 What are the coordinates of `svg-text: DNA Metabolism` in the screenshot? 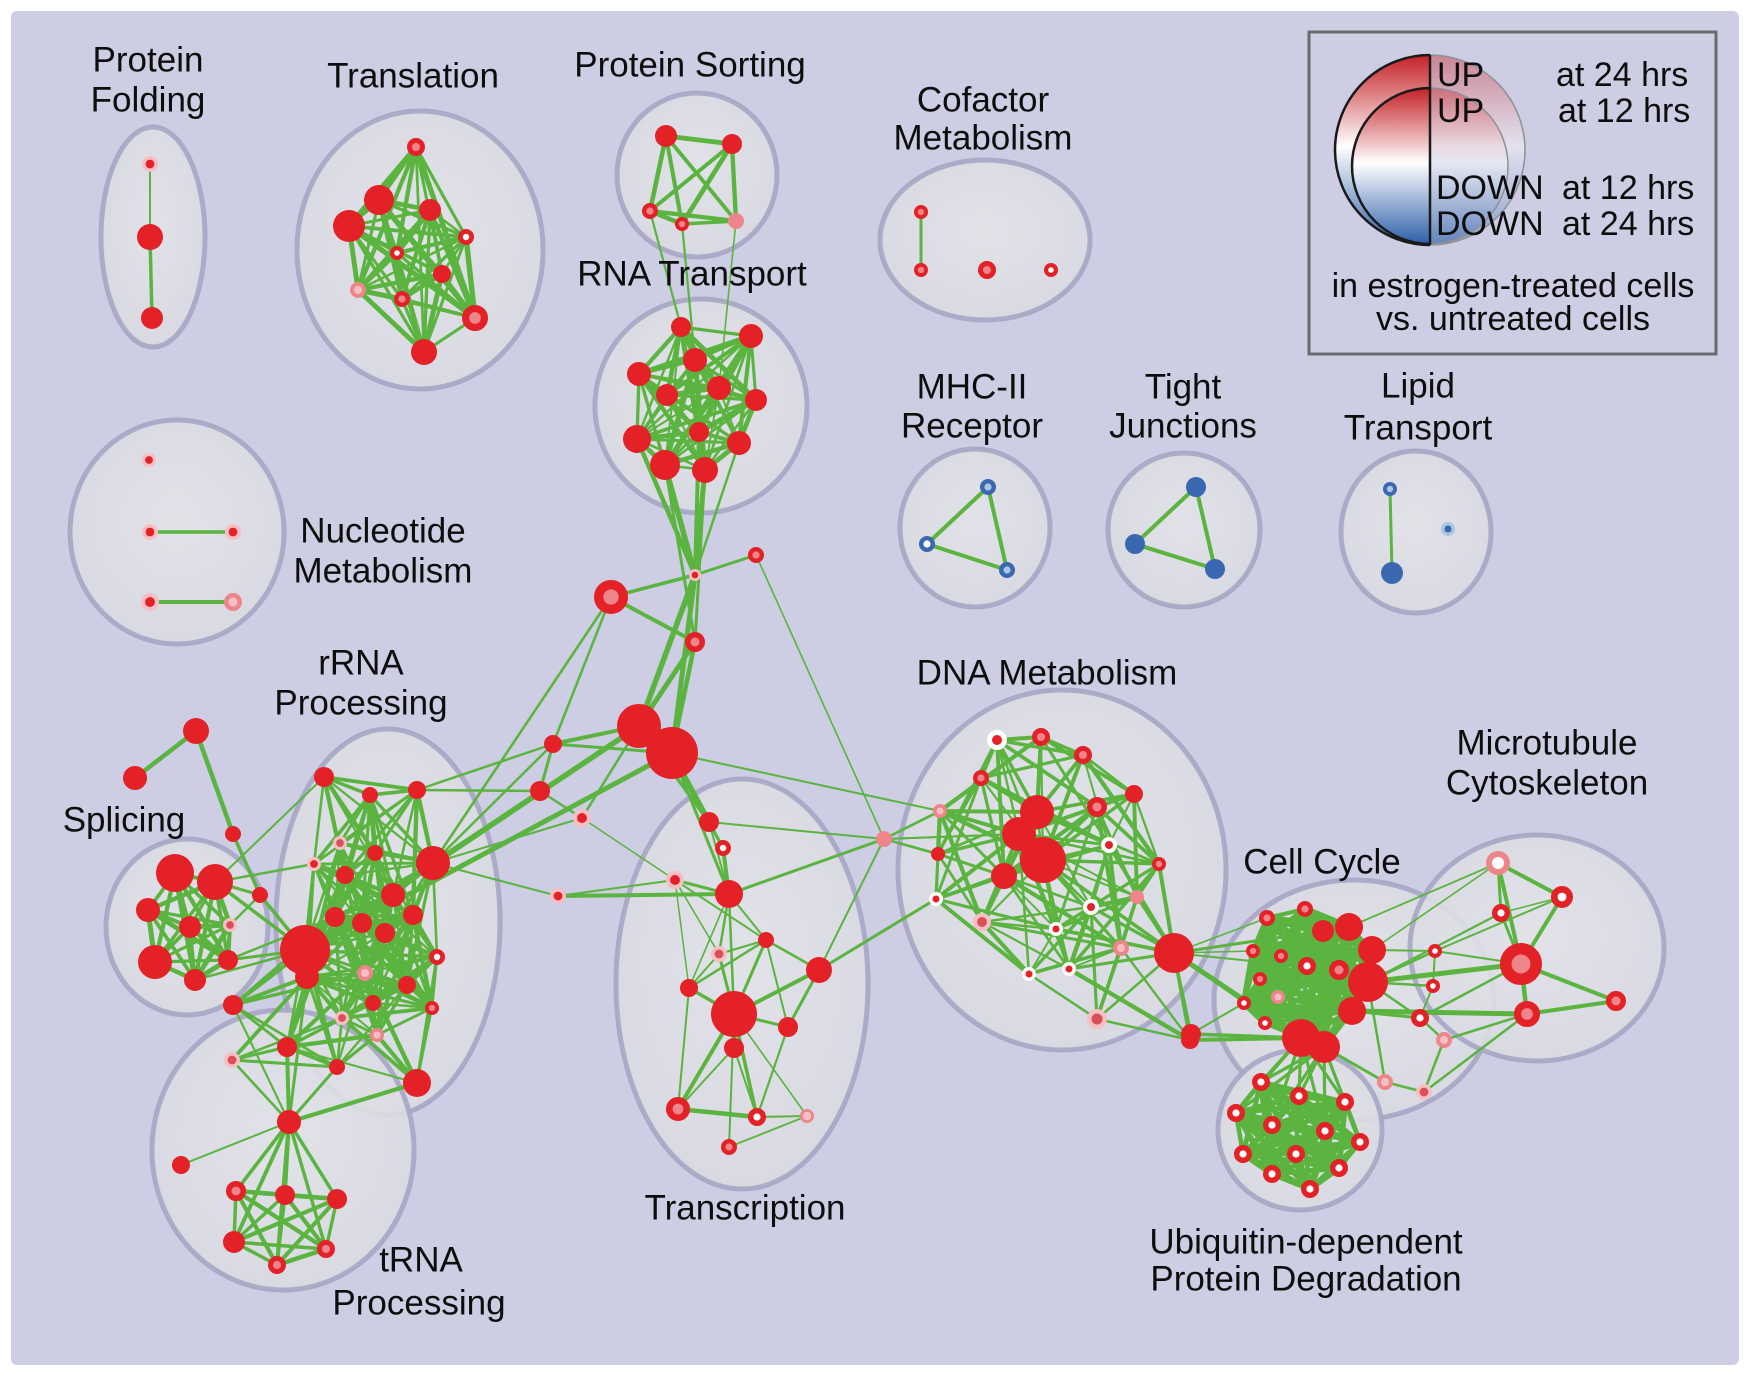 It's located at (1047, 672).